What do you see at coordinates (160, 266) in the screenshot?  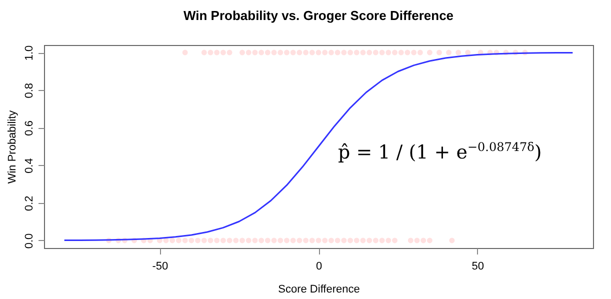 I see `x-tick-label: -50` at bounding box center [160, 266].